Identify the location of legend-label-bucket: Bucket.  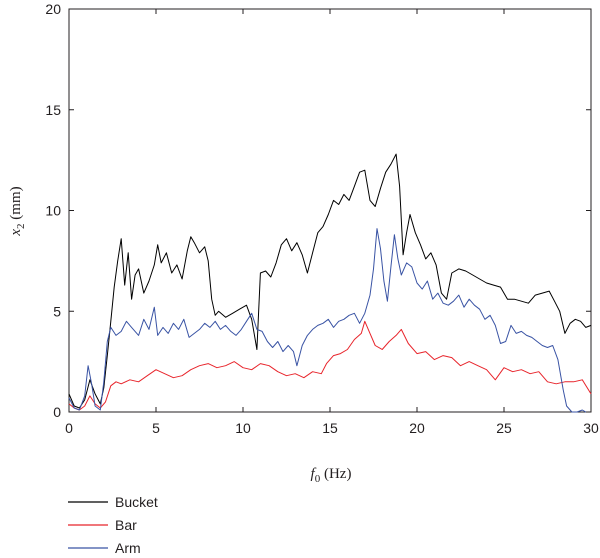
(136, 502).